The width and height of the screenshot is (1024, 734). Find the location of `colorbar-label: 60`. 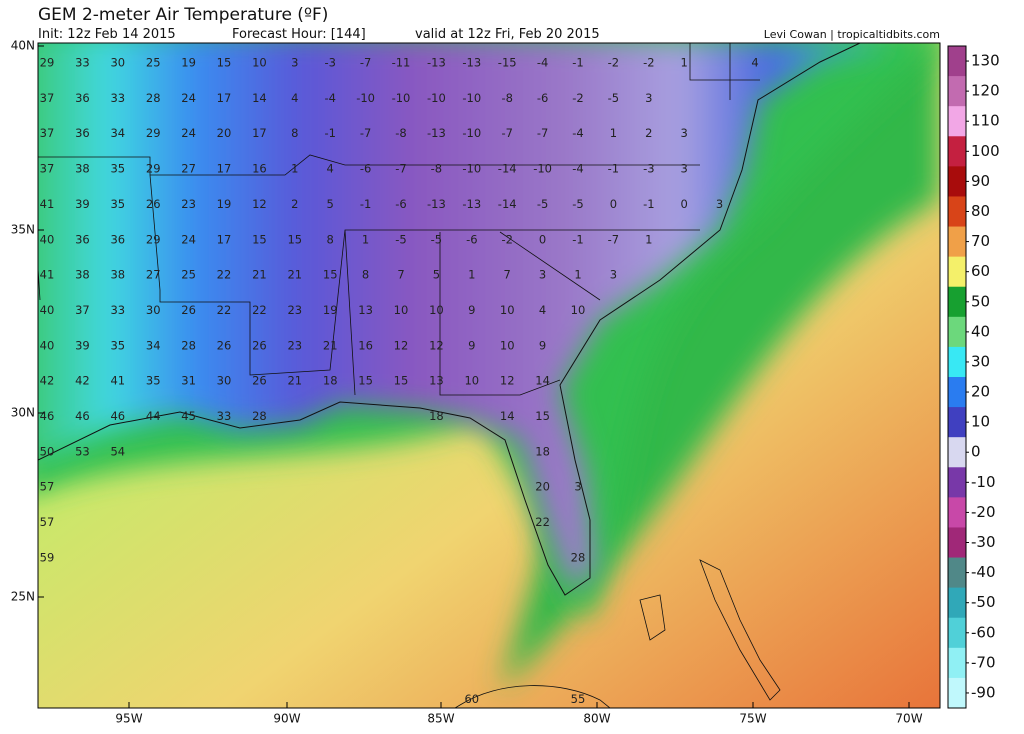

colorbar-label: 60 is located at coordinates (980, 271).